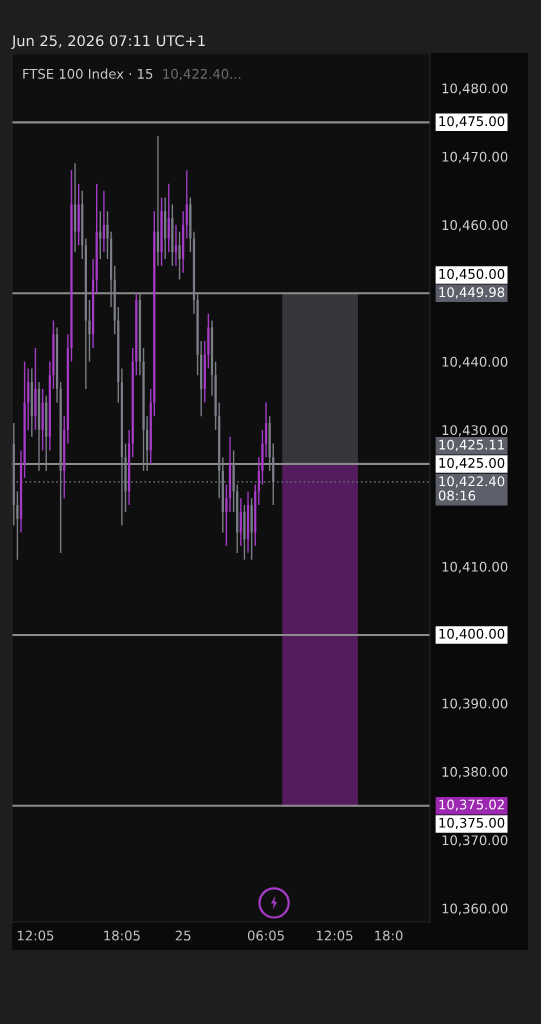  Describe the element at coordinates (122, 935) in the screenshot. I see `x-tick-label: 18:05` at that location.